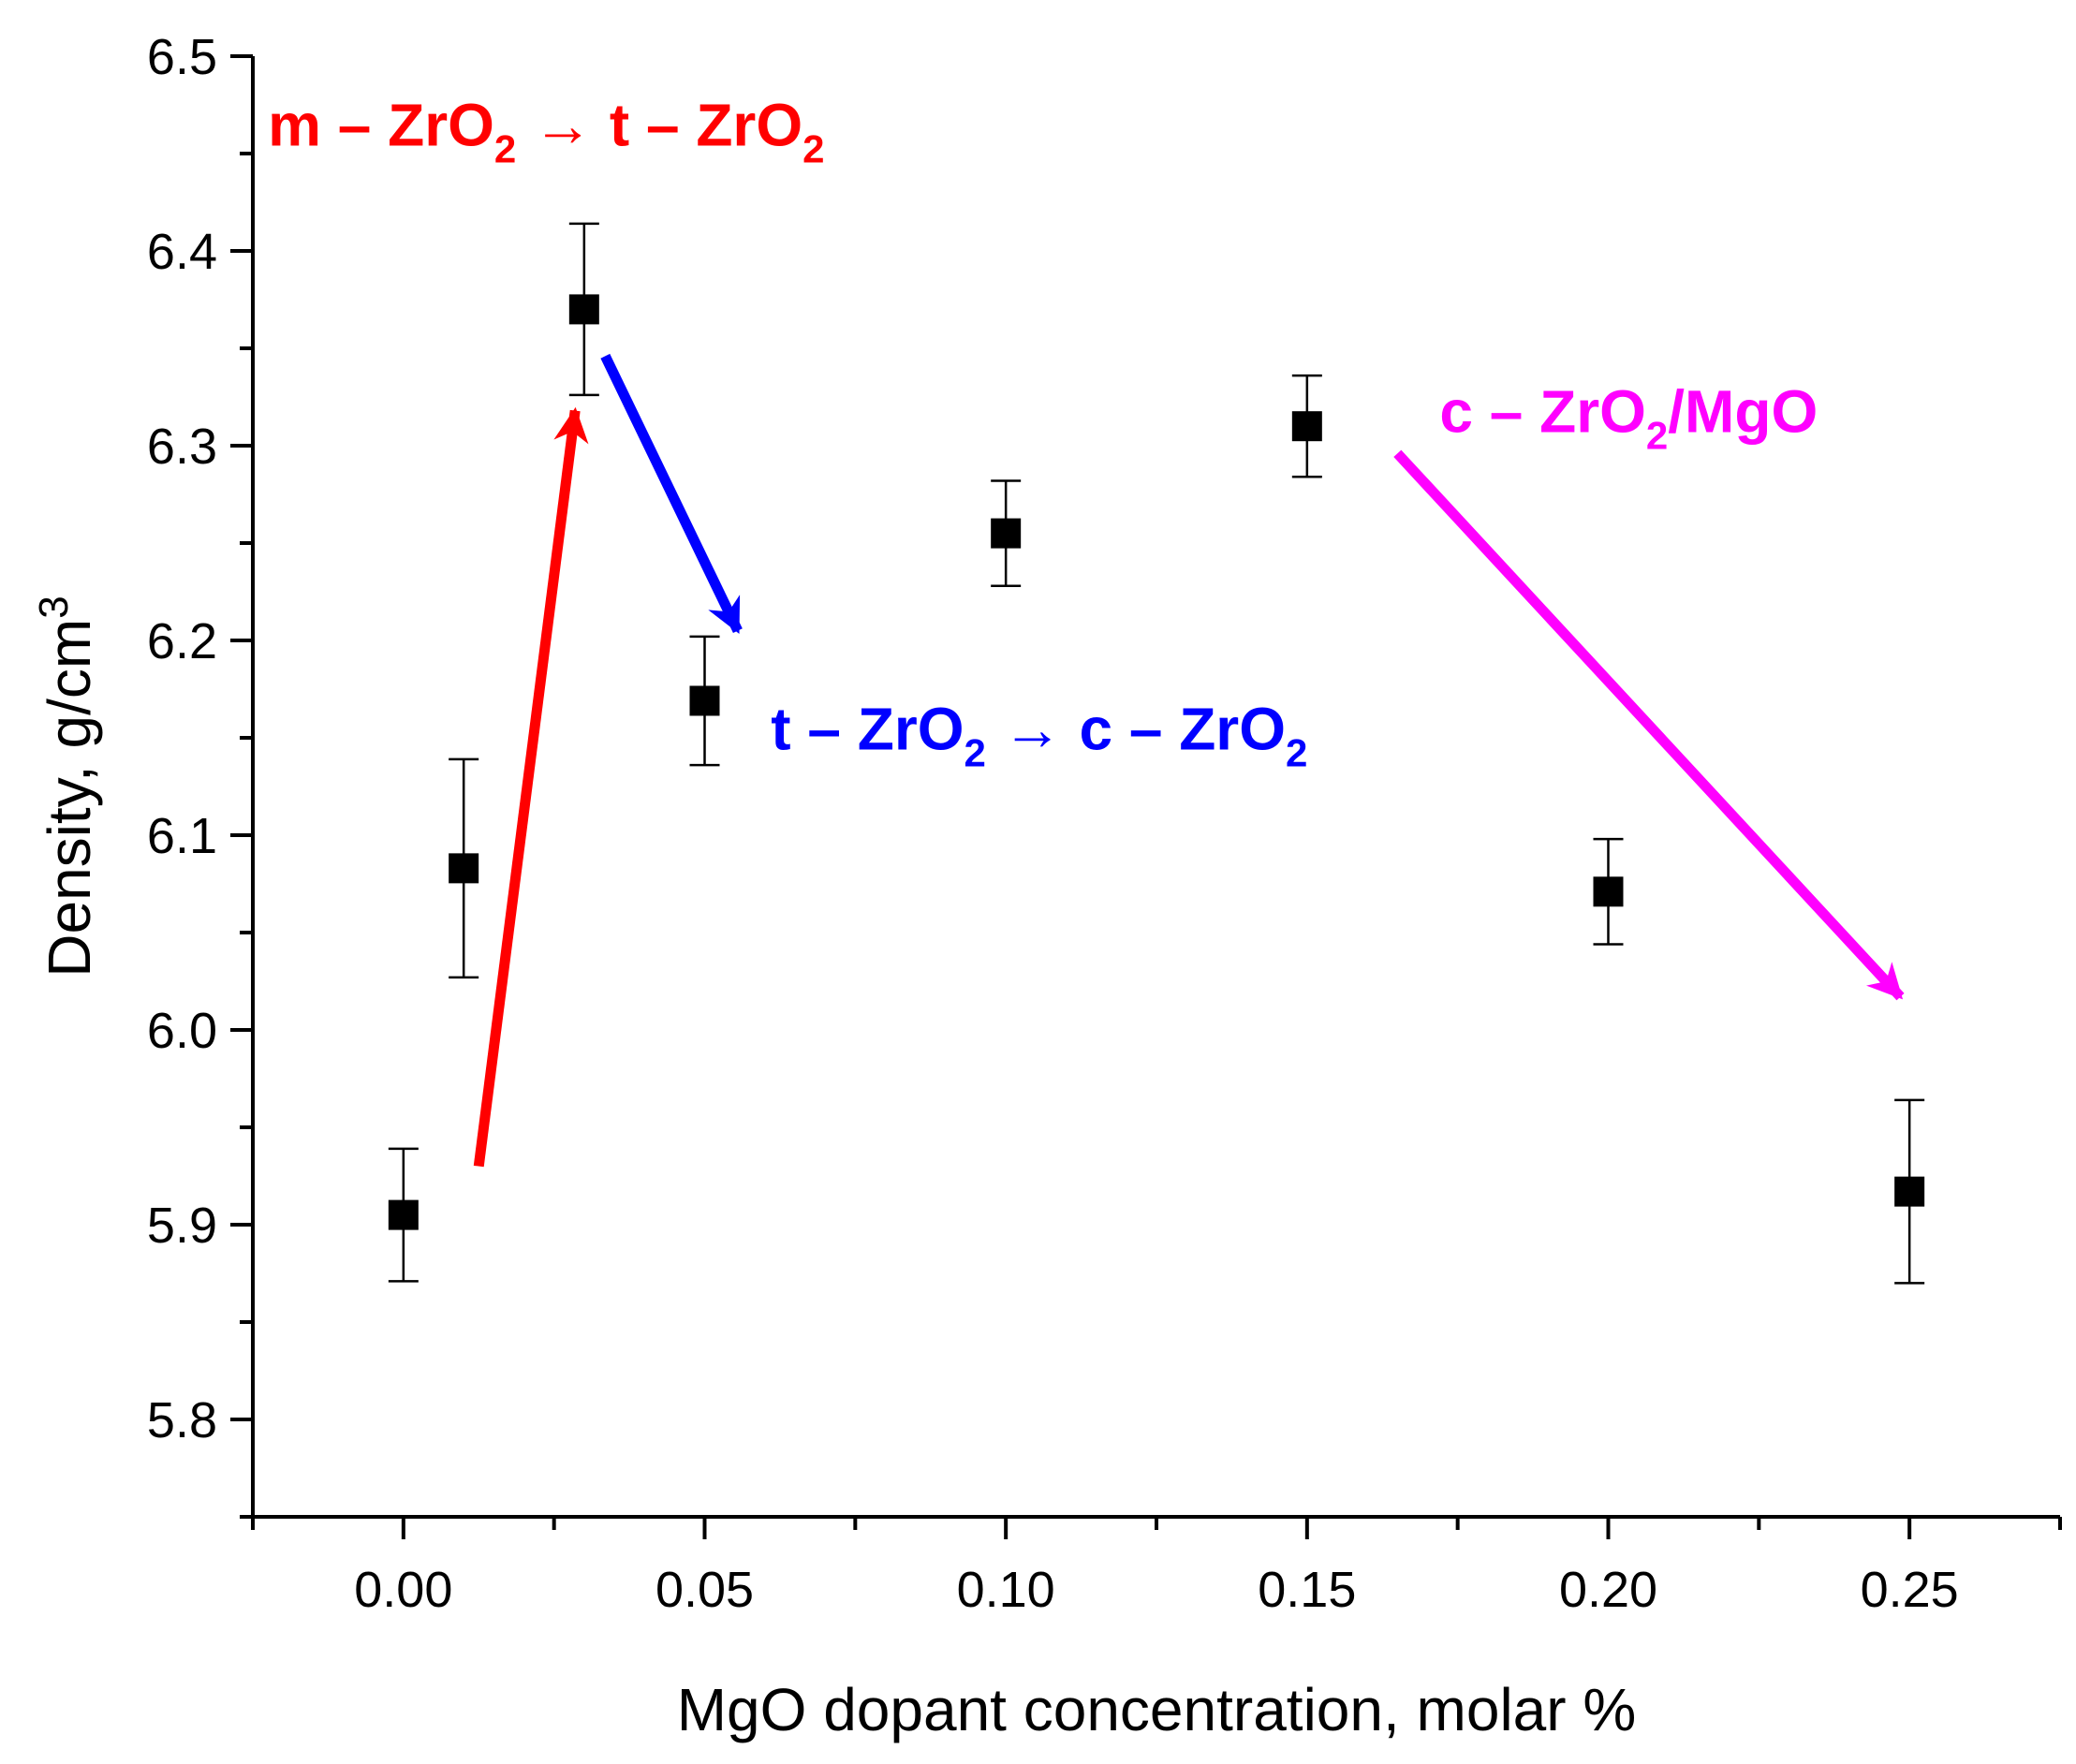  Describe the element at coordinates (1006, 1590) in the screenshot. I see `x-tick-label: 0.10` at that location.